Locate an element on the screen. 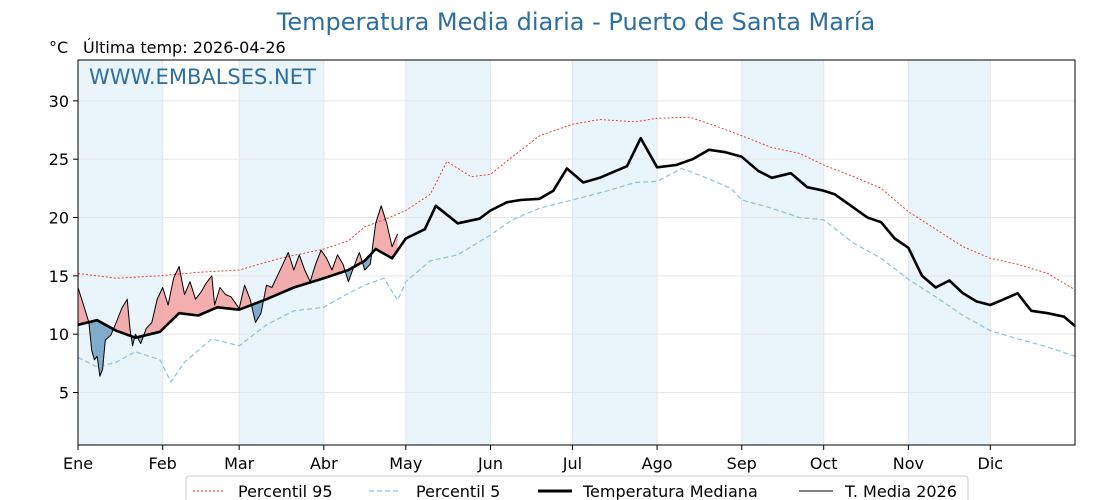 The height and width of the screenshot is (500, 1120). x-tick-label-11: Dic is located at coordinates (991, 463).